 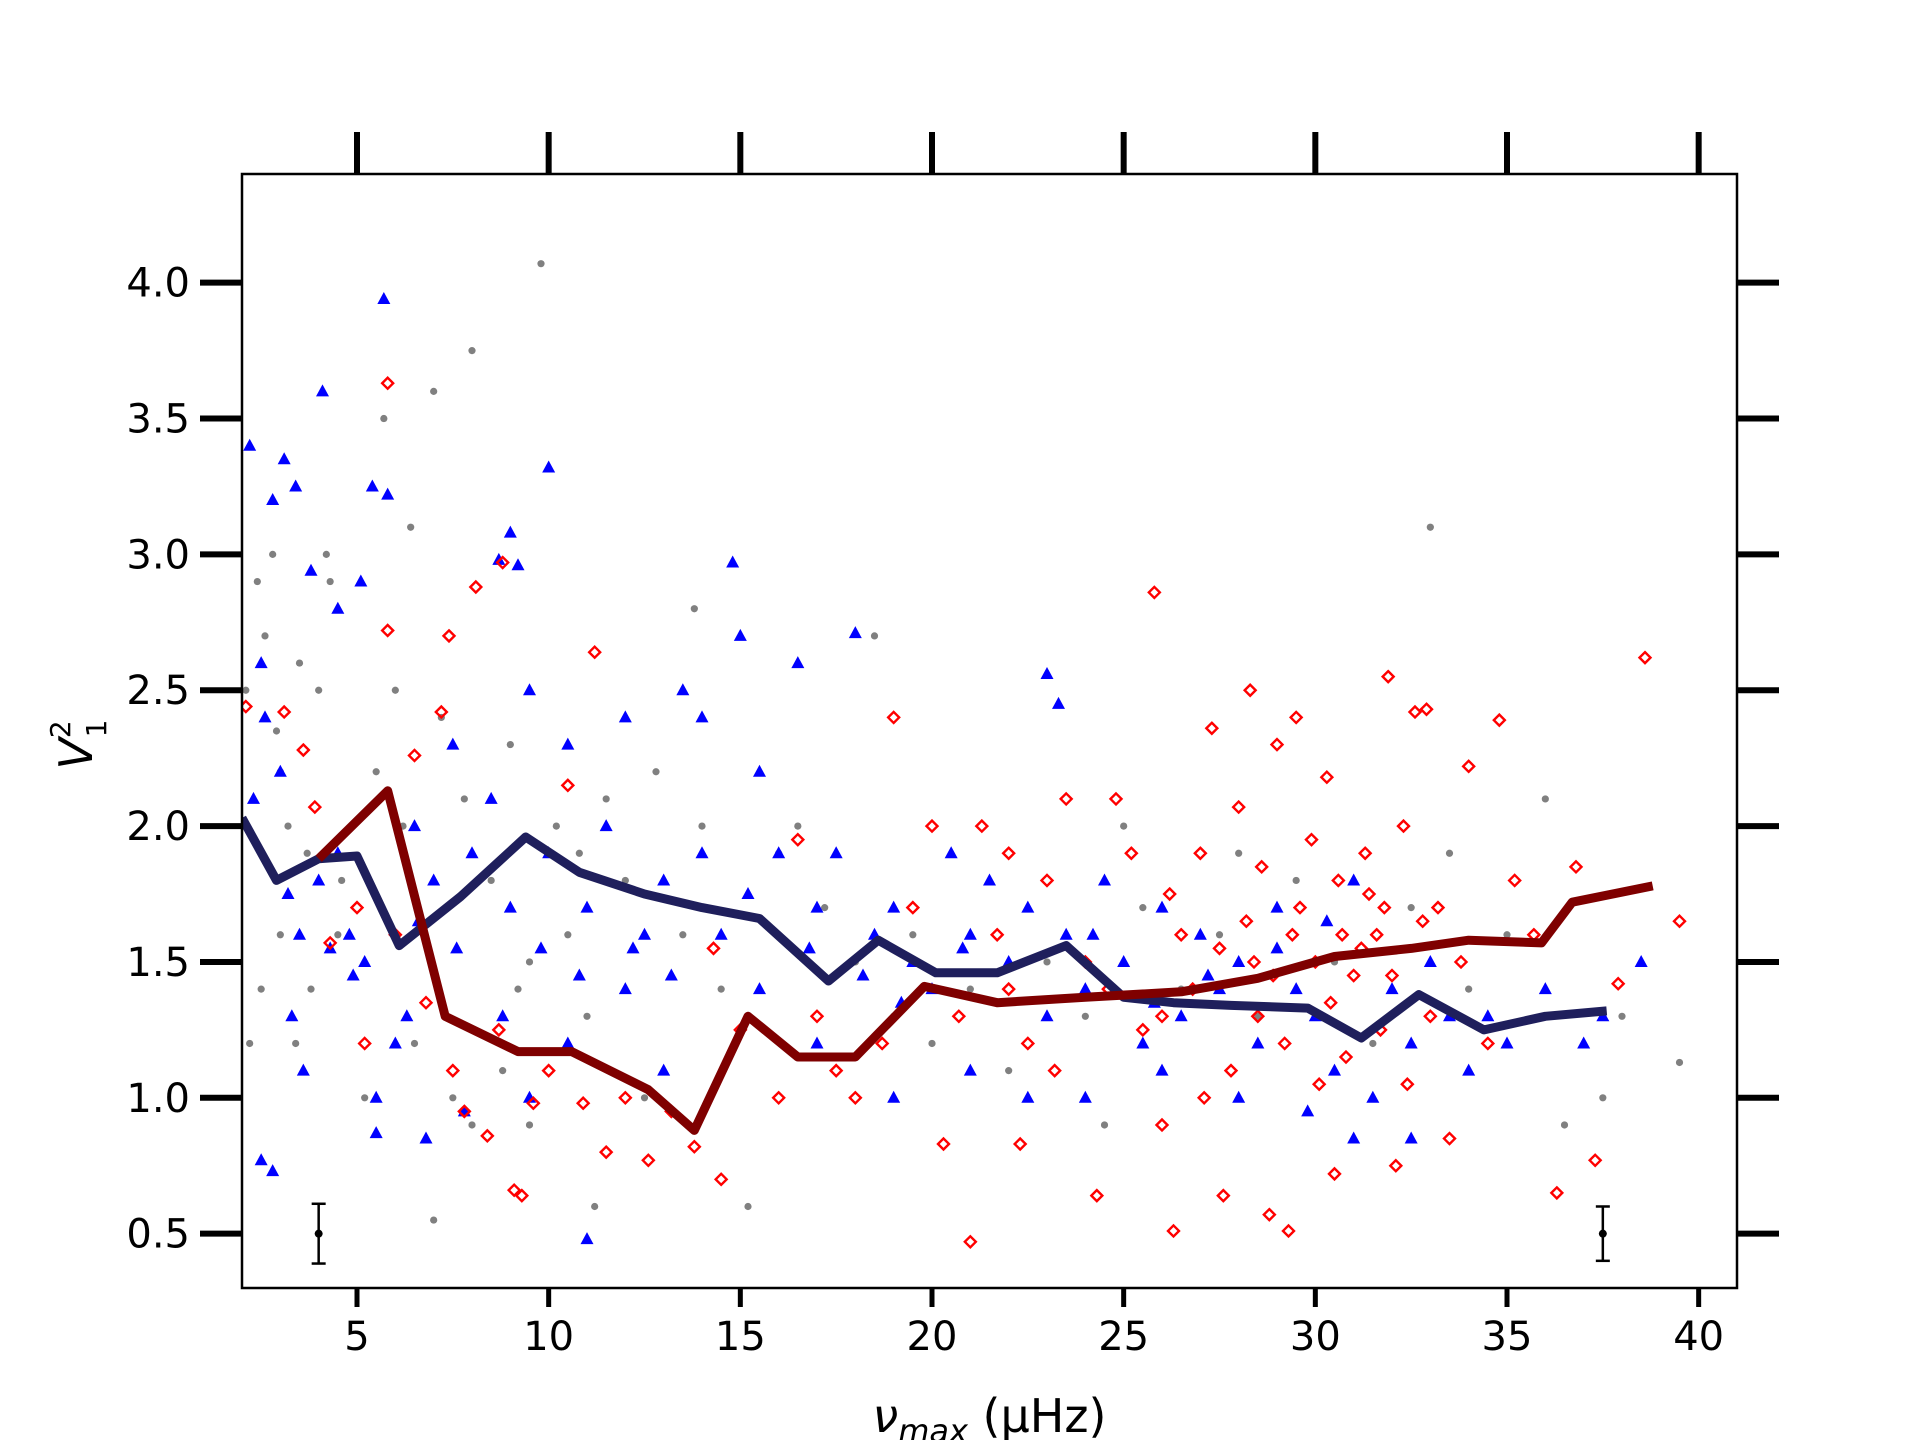 What do you see at coordinates (1123, 1337) in the screenshot?
I see `x-tick-label-4: 25` at bounding box center [1123, 1337].